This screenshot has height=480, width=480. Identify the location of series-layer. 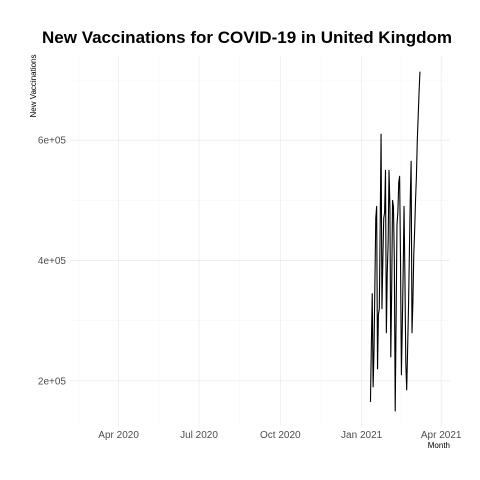
(395, 241).